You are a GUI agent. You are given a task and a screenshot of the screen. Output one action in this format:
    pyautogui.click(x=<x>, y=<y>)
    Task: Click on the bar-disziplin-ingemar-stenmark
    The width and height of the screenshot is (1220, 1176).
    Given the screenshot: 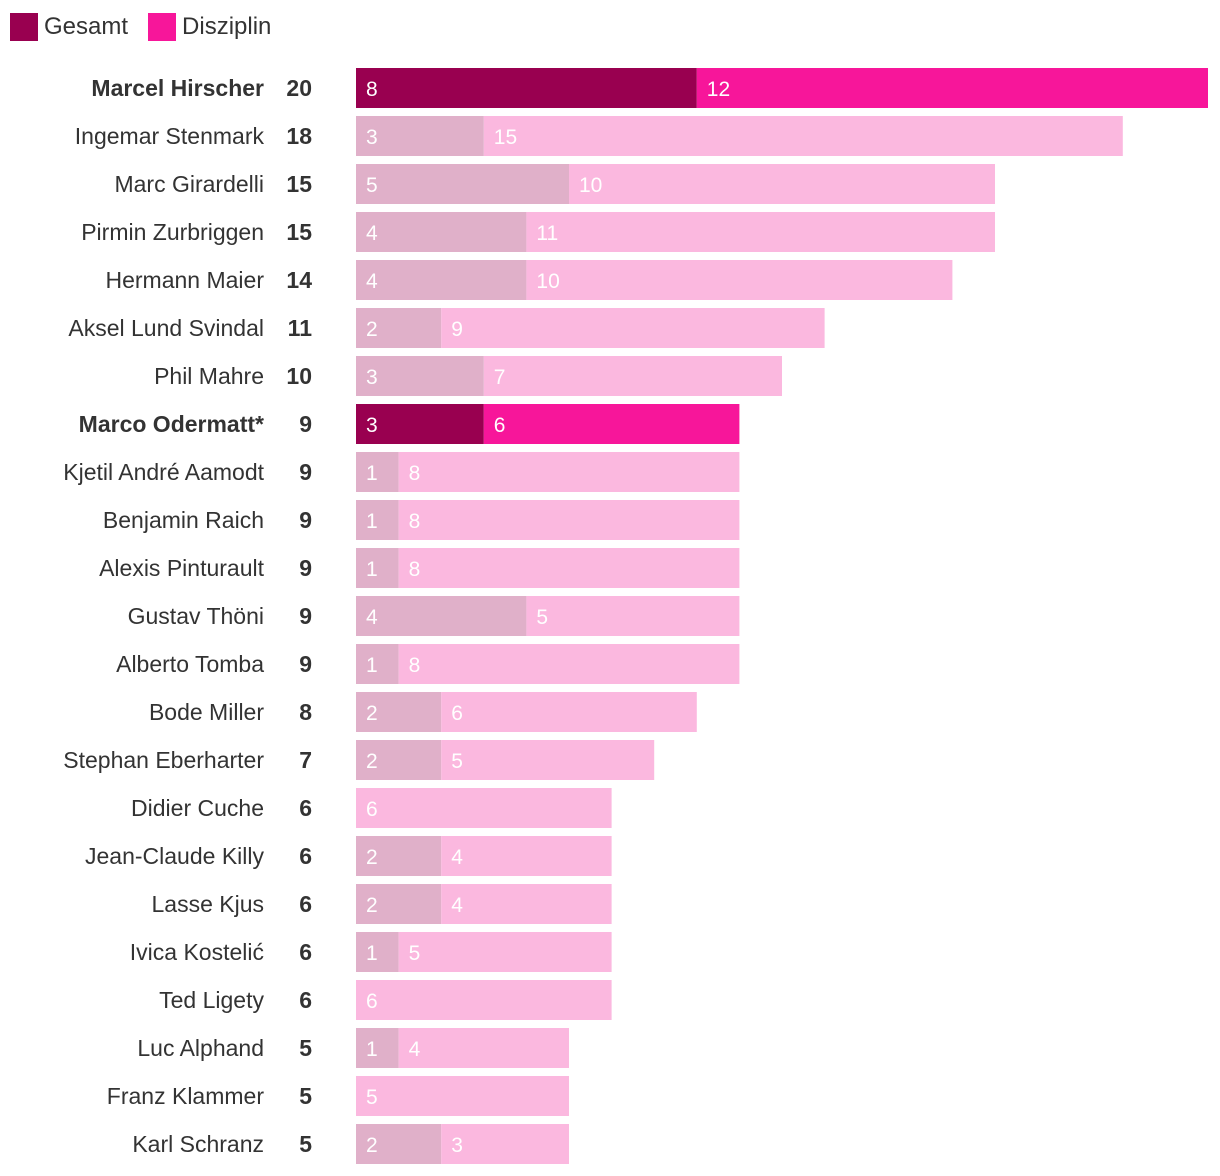 What is the action you would take?
    pyautogui.click(x=803, y=136)
    